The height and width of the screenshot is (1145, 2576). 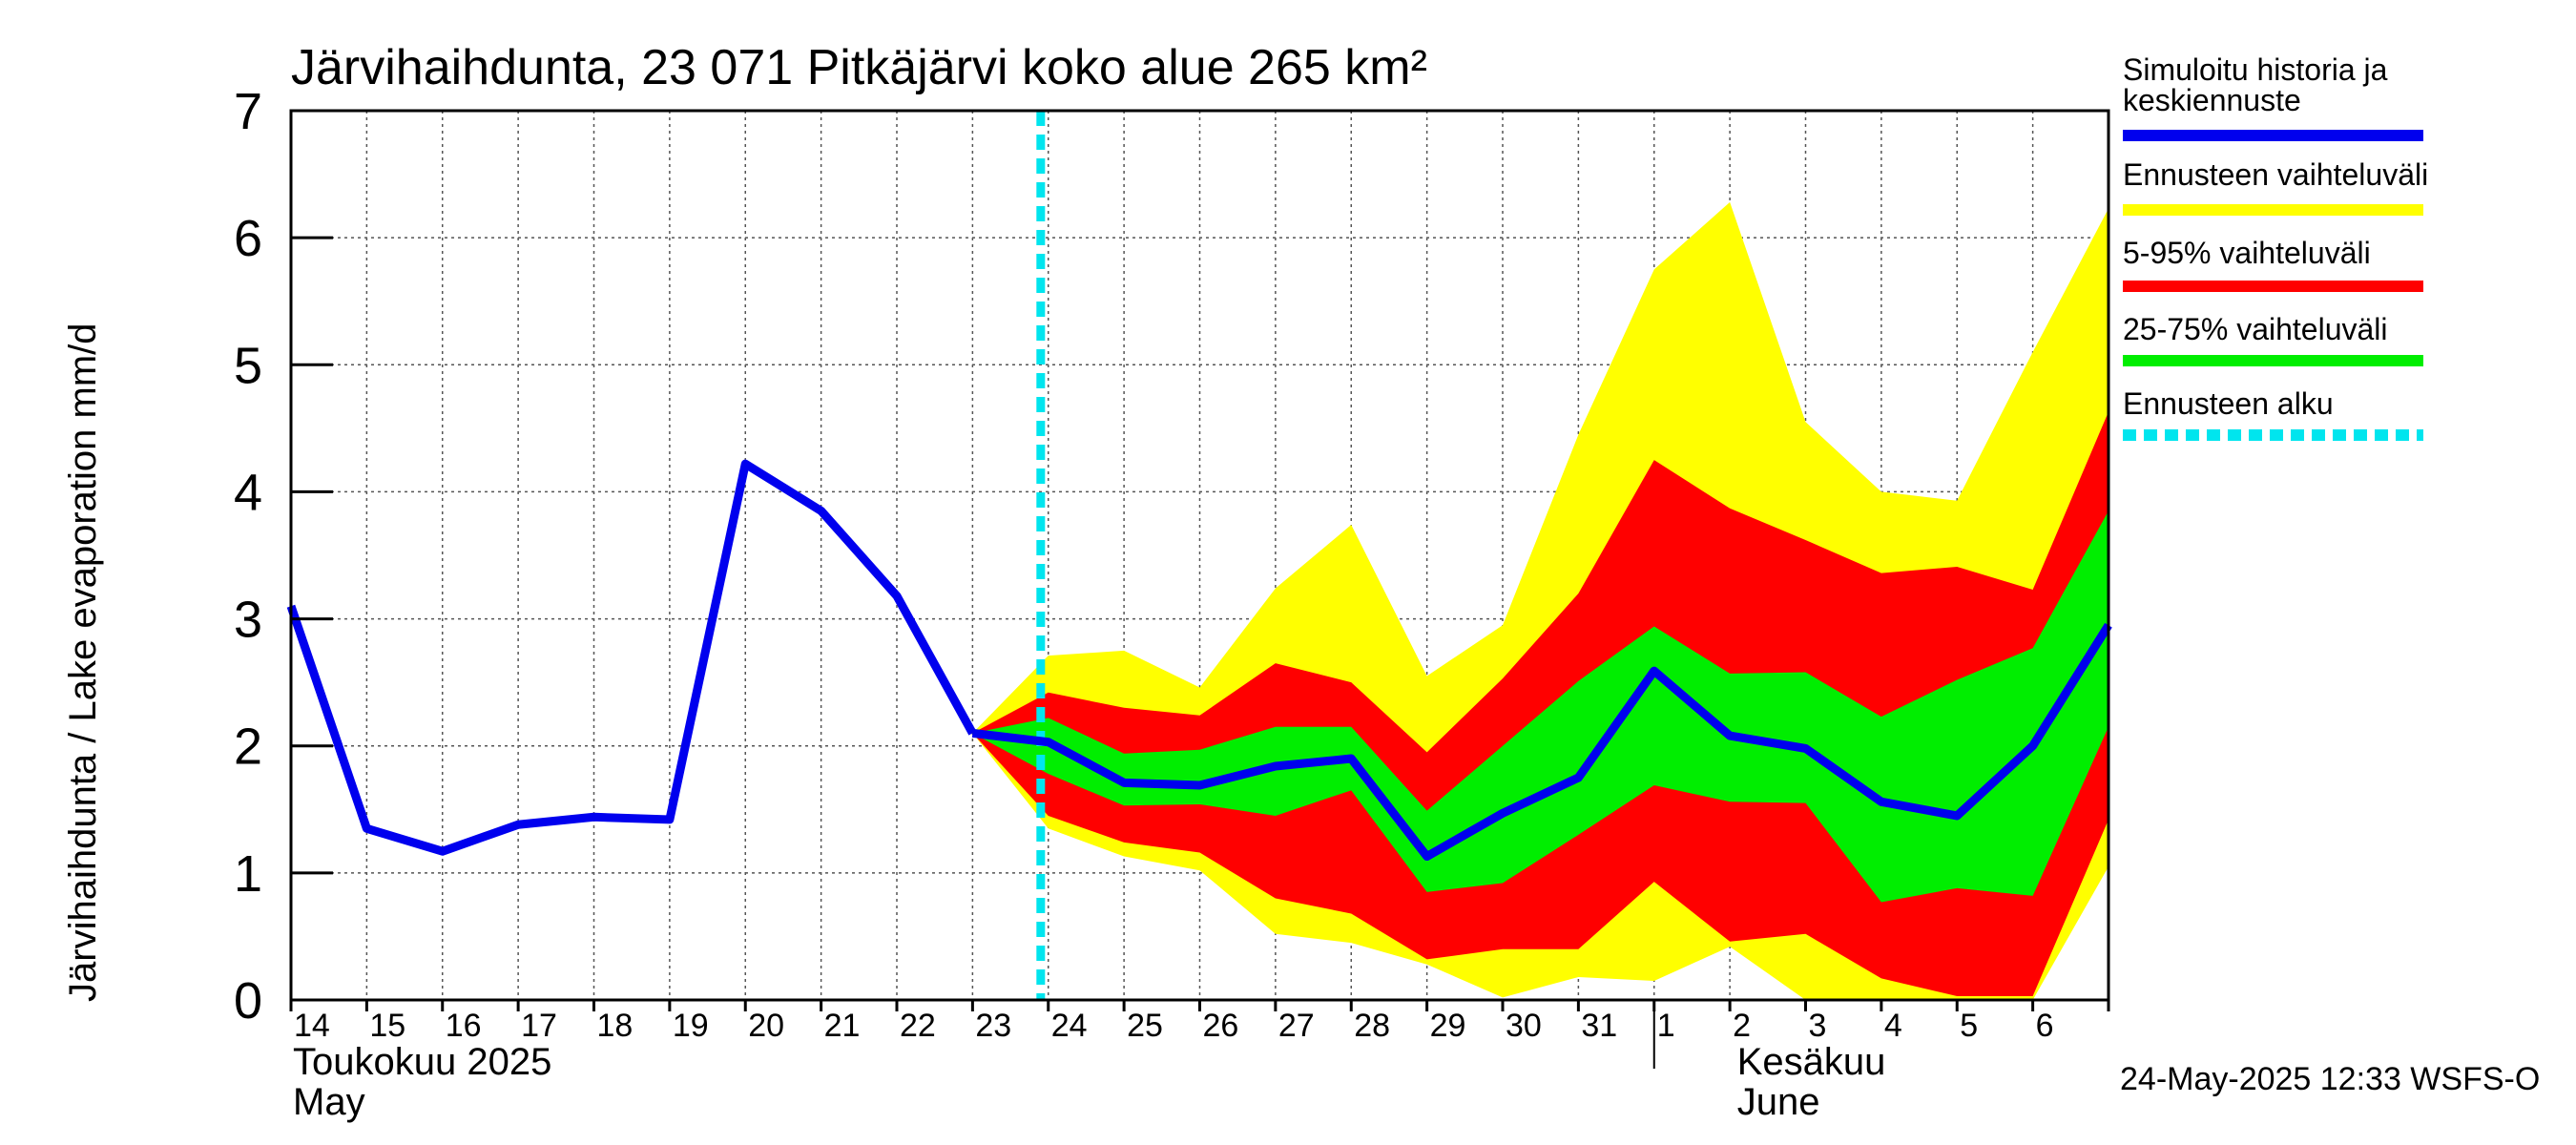 I want to click on legend-label: Ennusteen vaihteluväli, so click(x=2275, y=174).